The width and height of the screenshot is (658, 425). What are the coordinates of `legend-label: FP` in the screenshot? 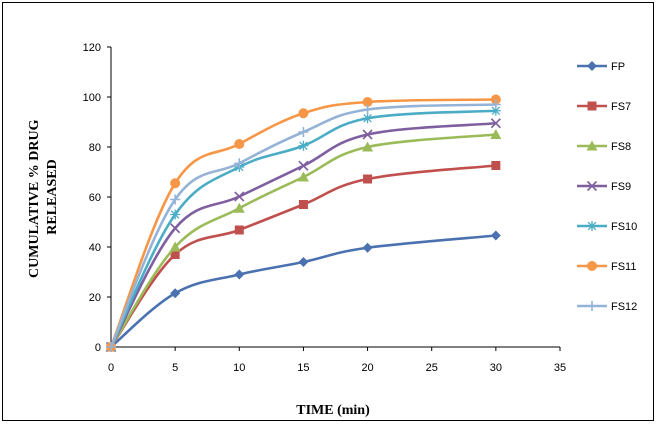 It's located at (618, 67).